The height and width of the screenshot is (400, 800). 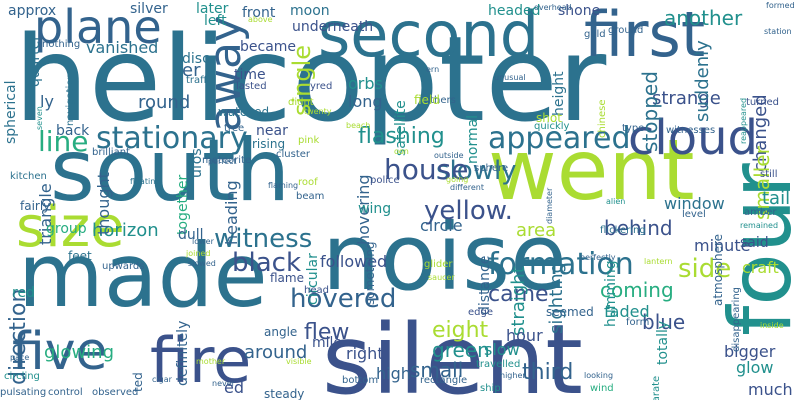 What do you see at coordinates (467, 187) in the screenshot?
I see `cloud-word: different` at bounding box center [467, 187].